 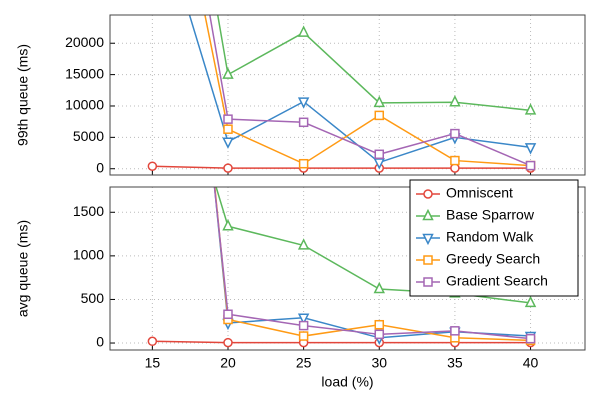 I want to click on y-axis-label: 99th queue (ms), so click(x=23, y=95).